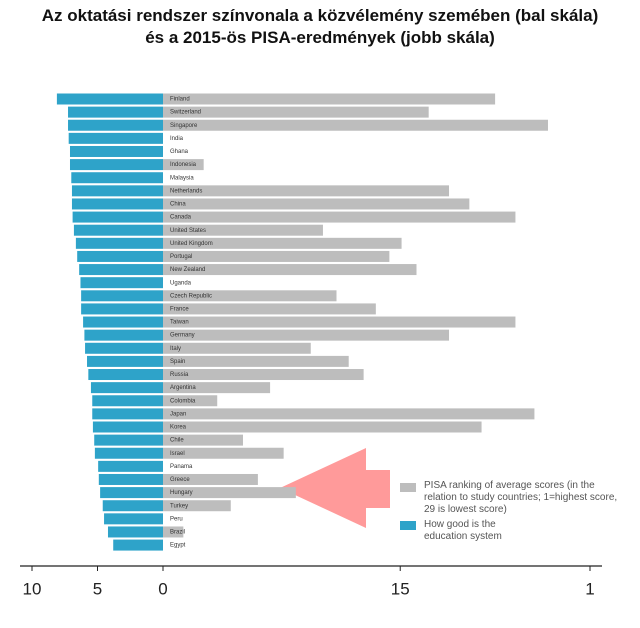  What do you see at coordinates (177, 139) in the screenshot?
I see `category-label: India` at bounding box center [177, 139].